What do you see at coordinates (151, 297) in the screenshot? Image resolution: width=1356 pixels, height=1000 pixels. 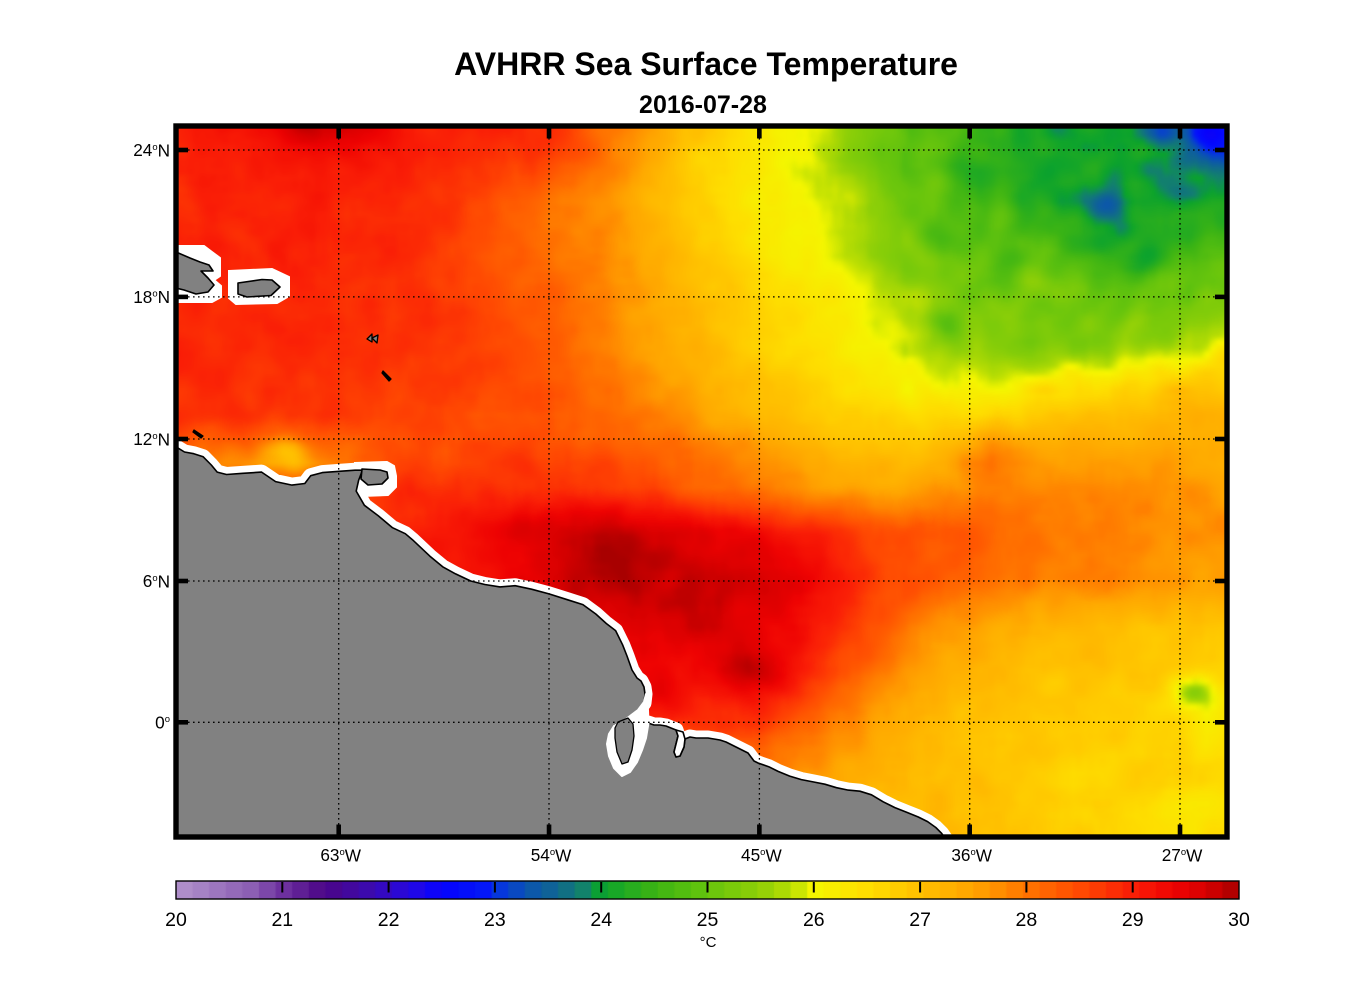 I see `svg-text: 18oN` at bounding box center [151, 297].